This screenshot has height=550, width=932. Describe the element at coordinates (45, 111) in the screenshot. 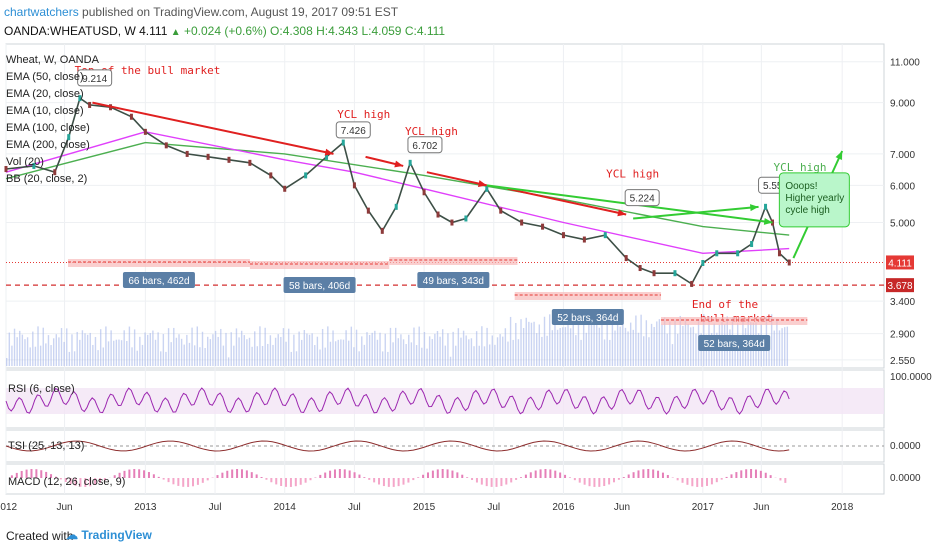

I see `legend-item-ema10: EMA (10, close)` at that location.